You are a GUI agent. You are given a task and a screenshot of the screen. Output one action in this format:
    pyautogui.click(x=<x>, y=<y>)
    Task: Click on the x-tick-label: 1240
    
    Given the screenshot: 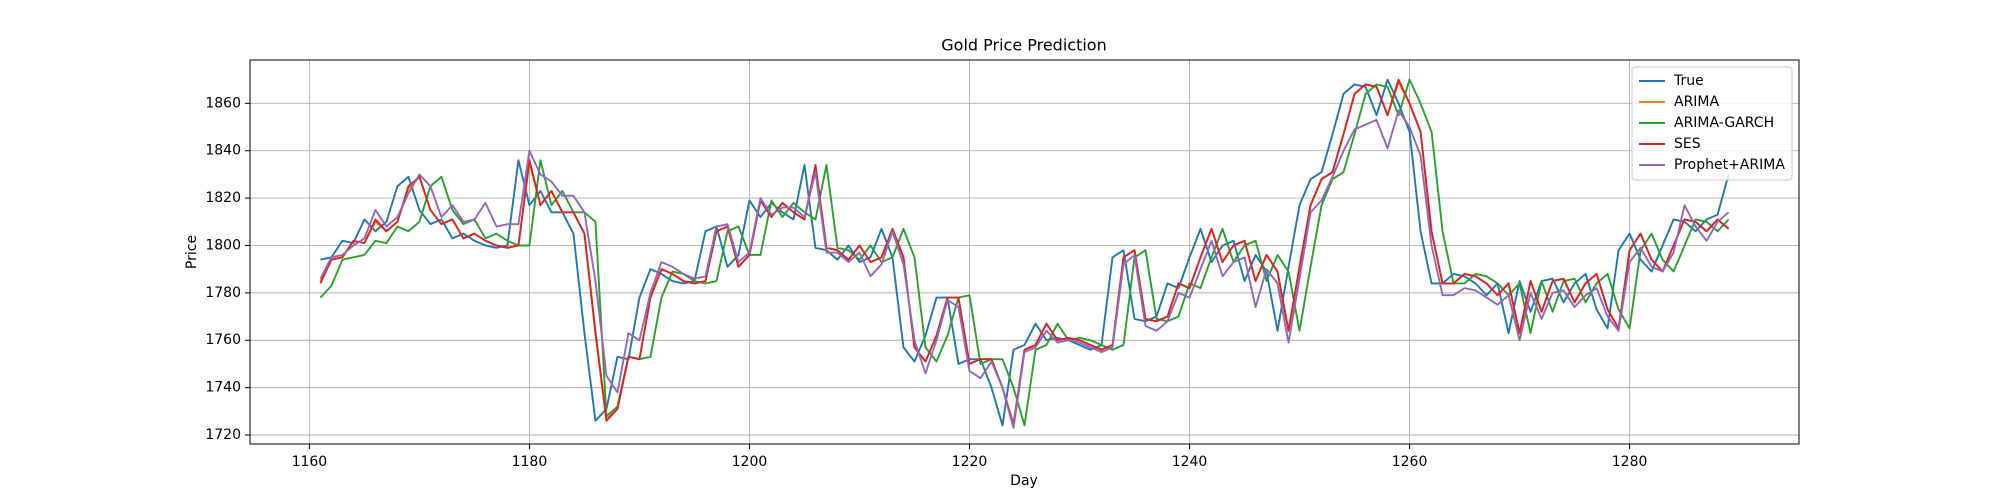 What is the action you would take?
    pyautogui.click(x=1190, y=462)
    